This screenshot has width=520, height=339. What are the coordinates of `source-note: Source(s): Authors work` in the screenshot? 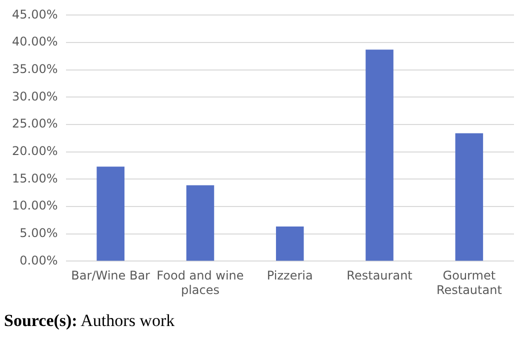 It's located at (89, 321).